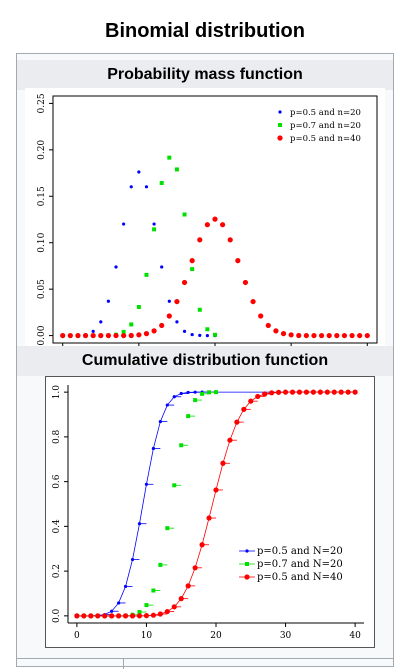 The image size is (410, 669). What do you see at coordinates (325, 139) in the screenshot?
I see `legend-label-2: p=0.5 and n=40` at bounding box center [325, 139].